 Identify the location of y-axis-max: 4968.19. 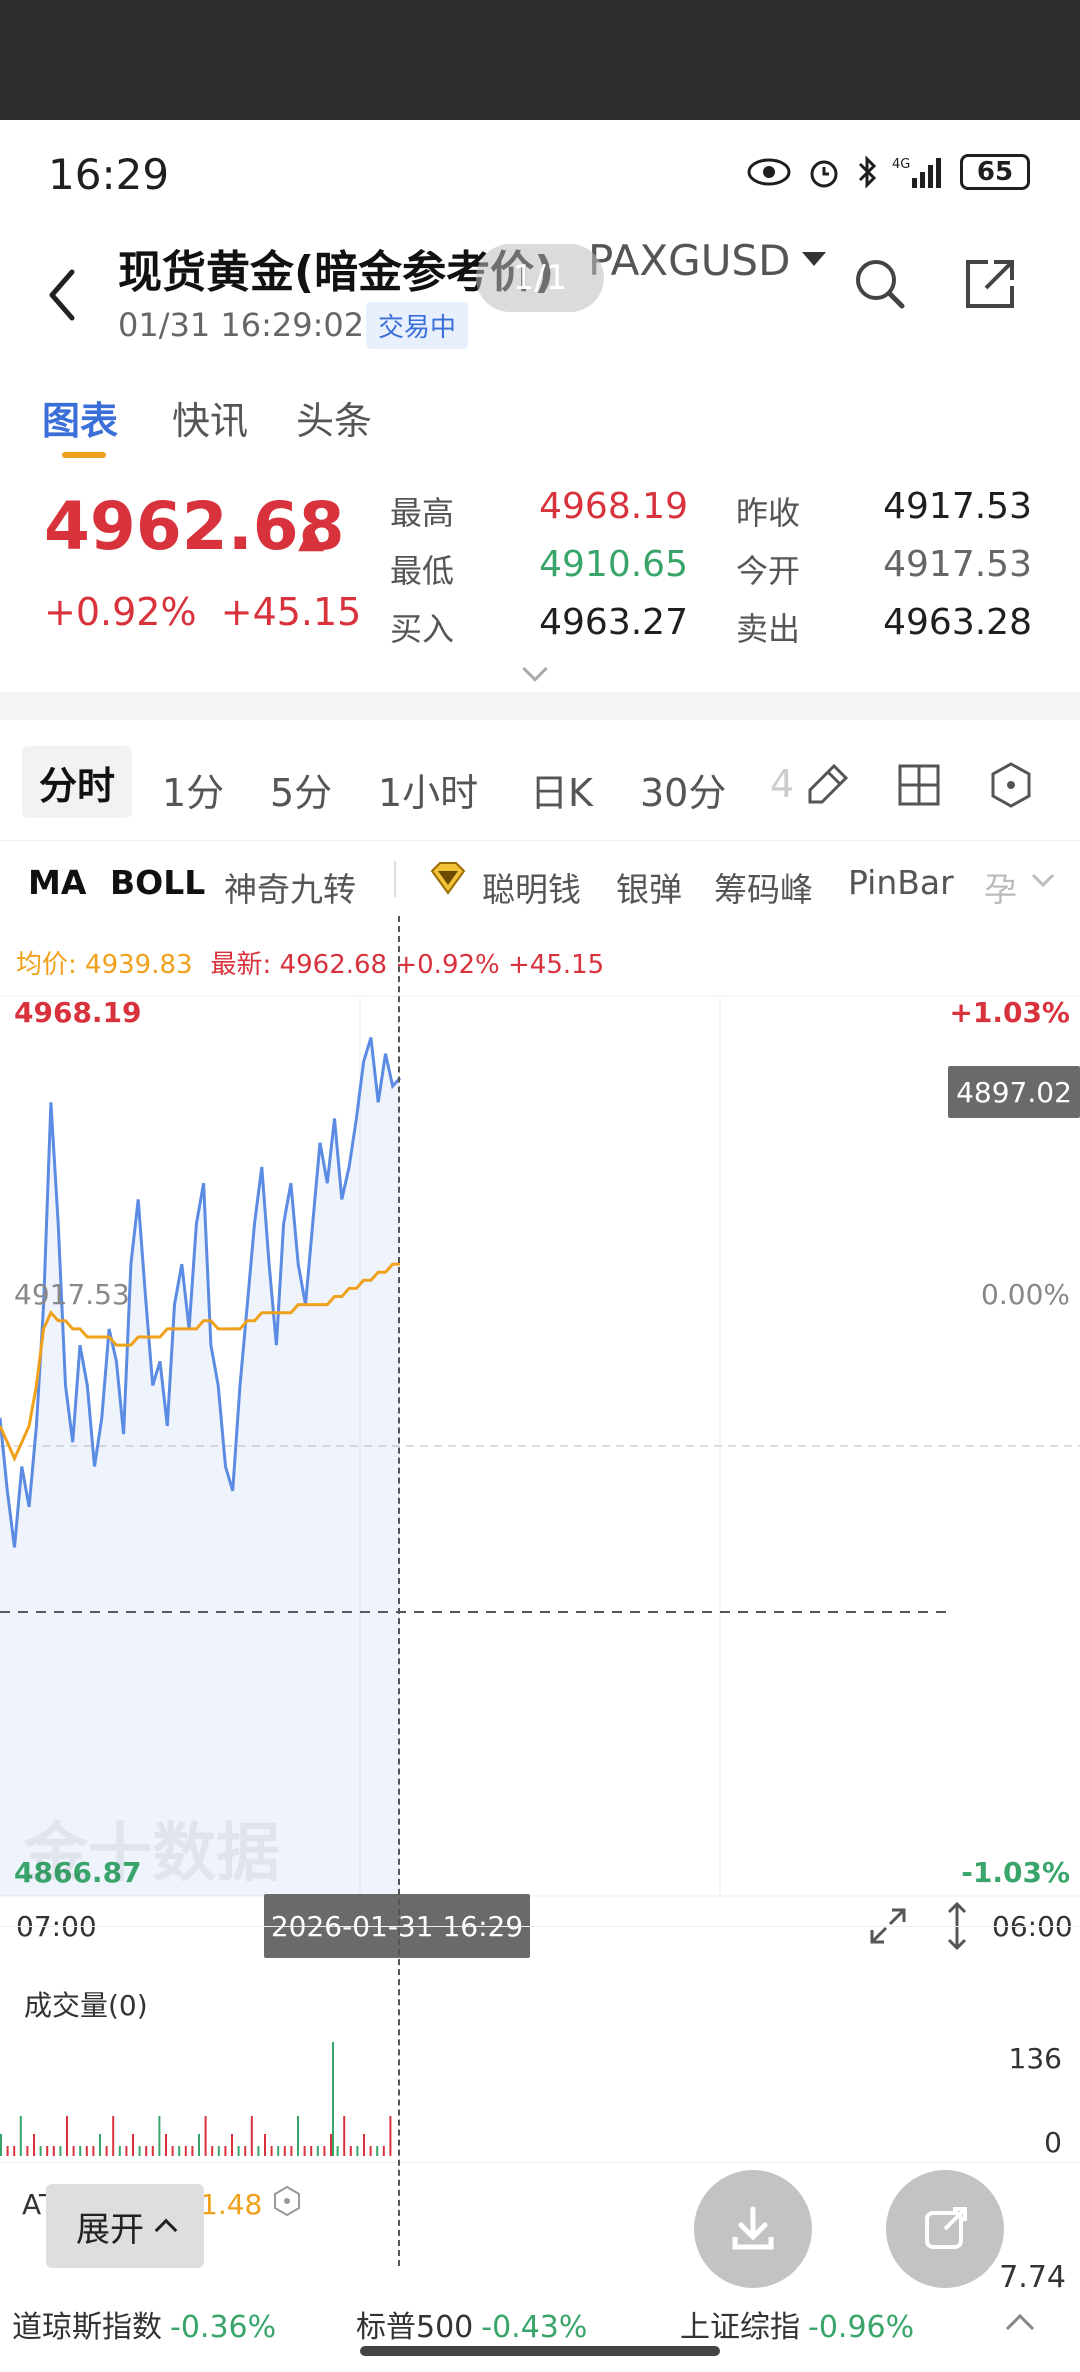
(78, 1012).